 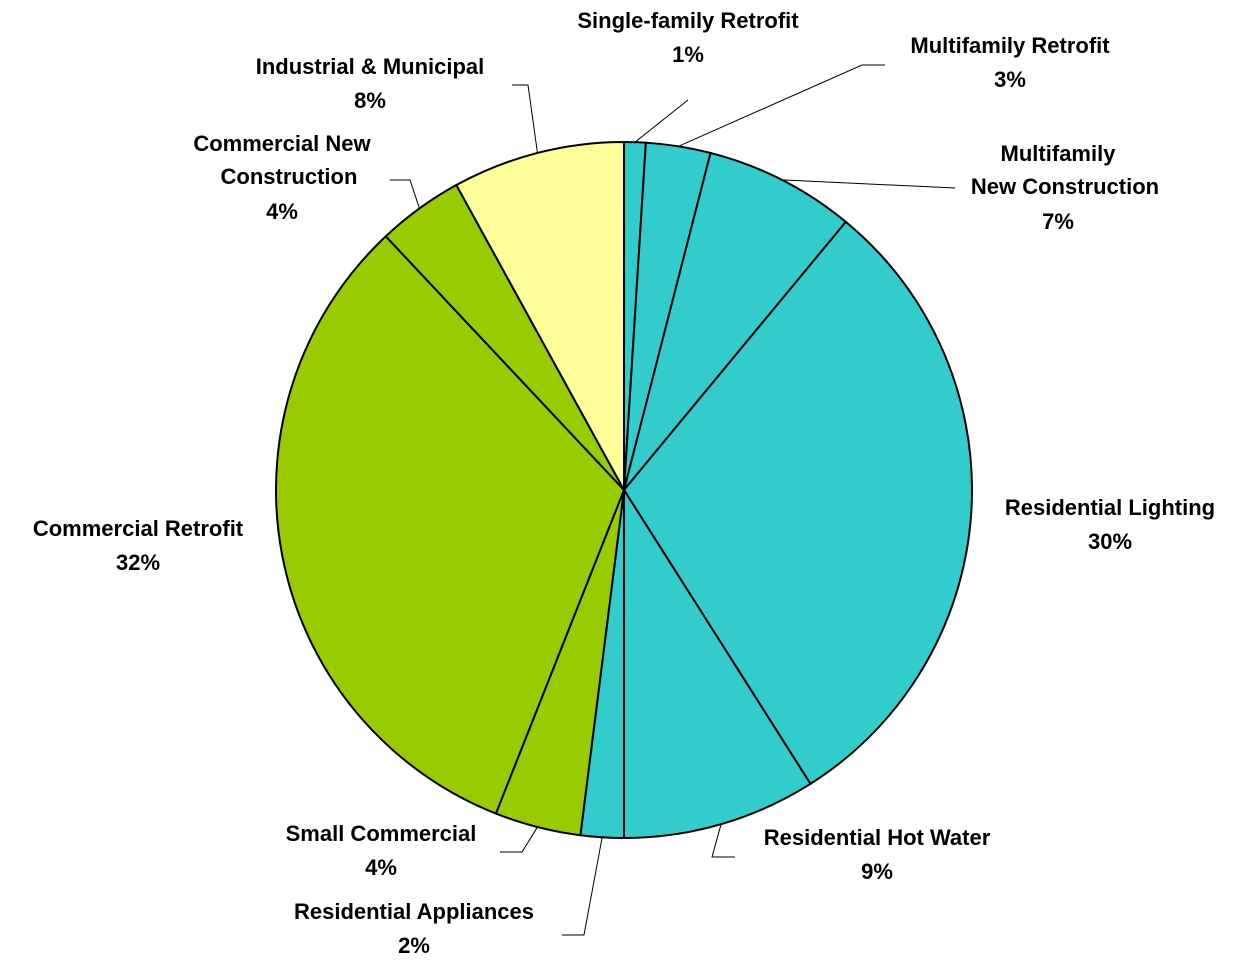 What do you see at coordinates (370, 66) in the screenshot?
I see `category-label: Industrial & Municipal` at bounding box center [370, 66].